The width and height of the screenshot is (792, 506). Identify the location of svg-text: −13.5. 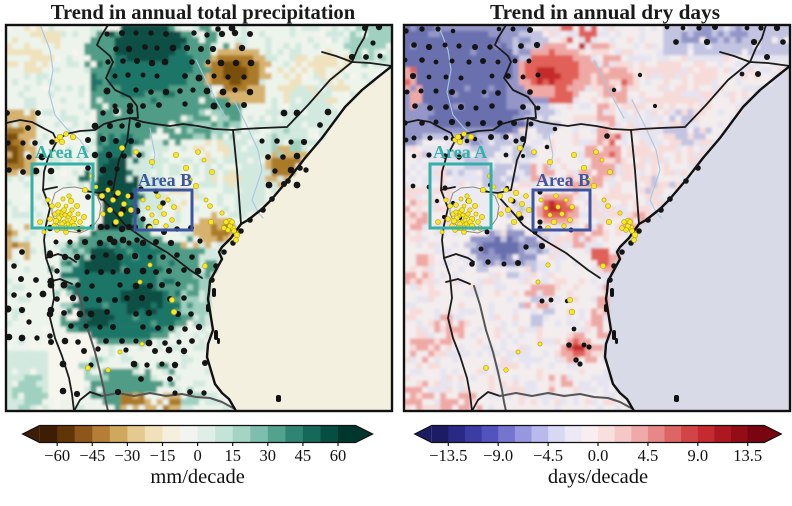
(448, 455).